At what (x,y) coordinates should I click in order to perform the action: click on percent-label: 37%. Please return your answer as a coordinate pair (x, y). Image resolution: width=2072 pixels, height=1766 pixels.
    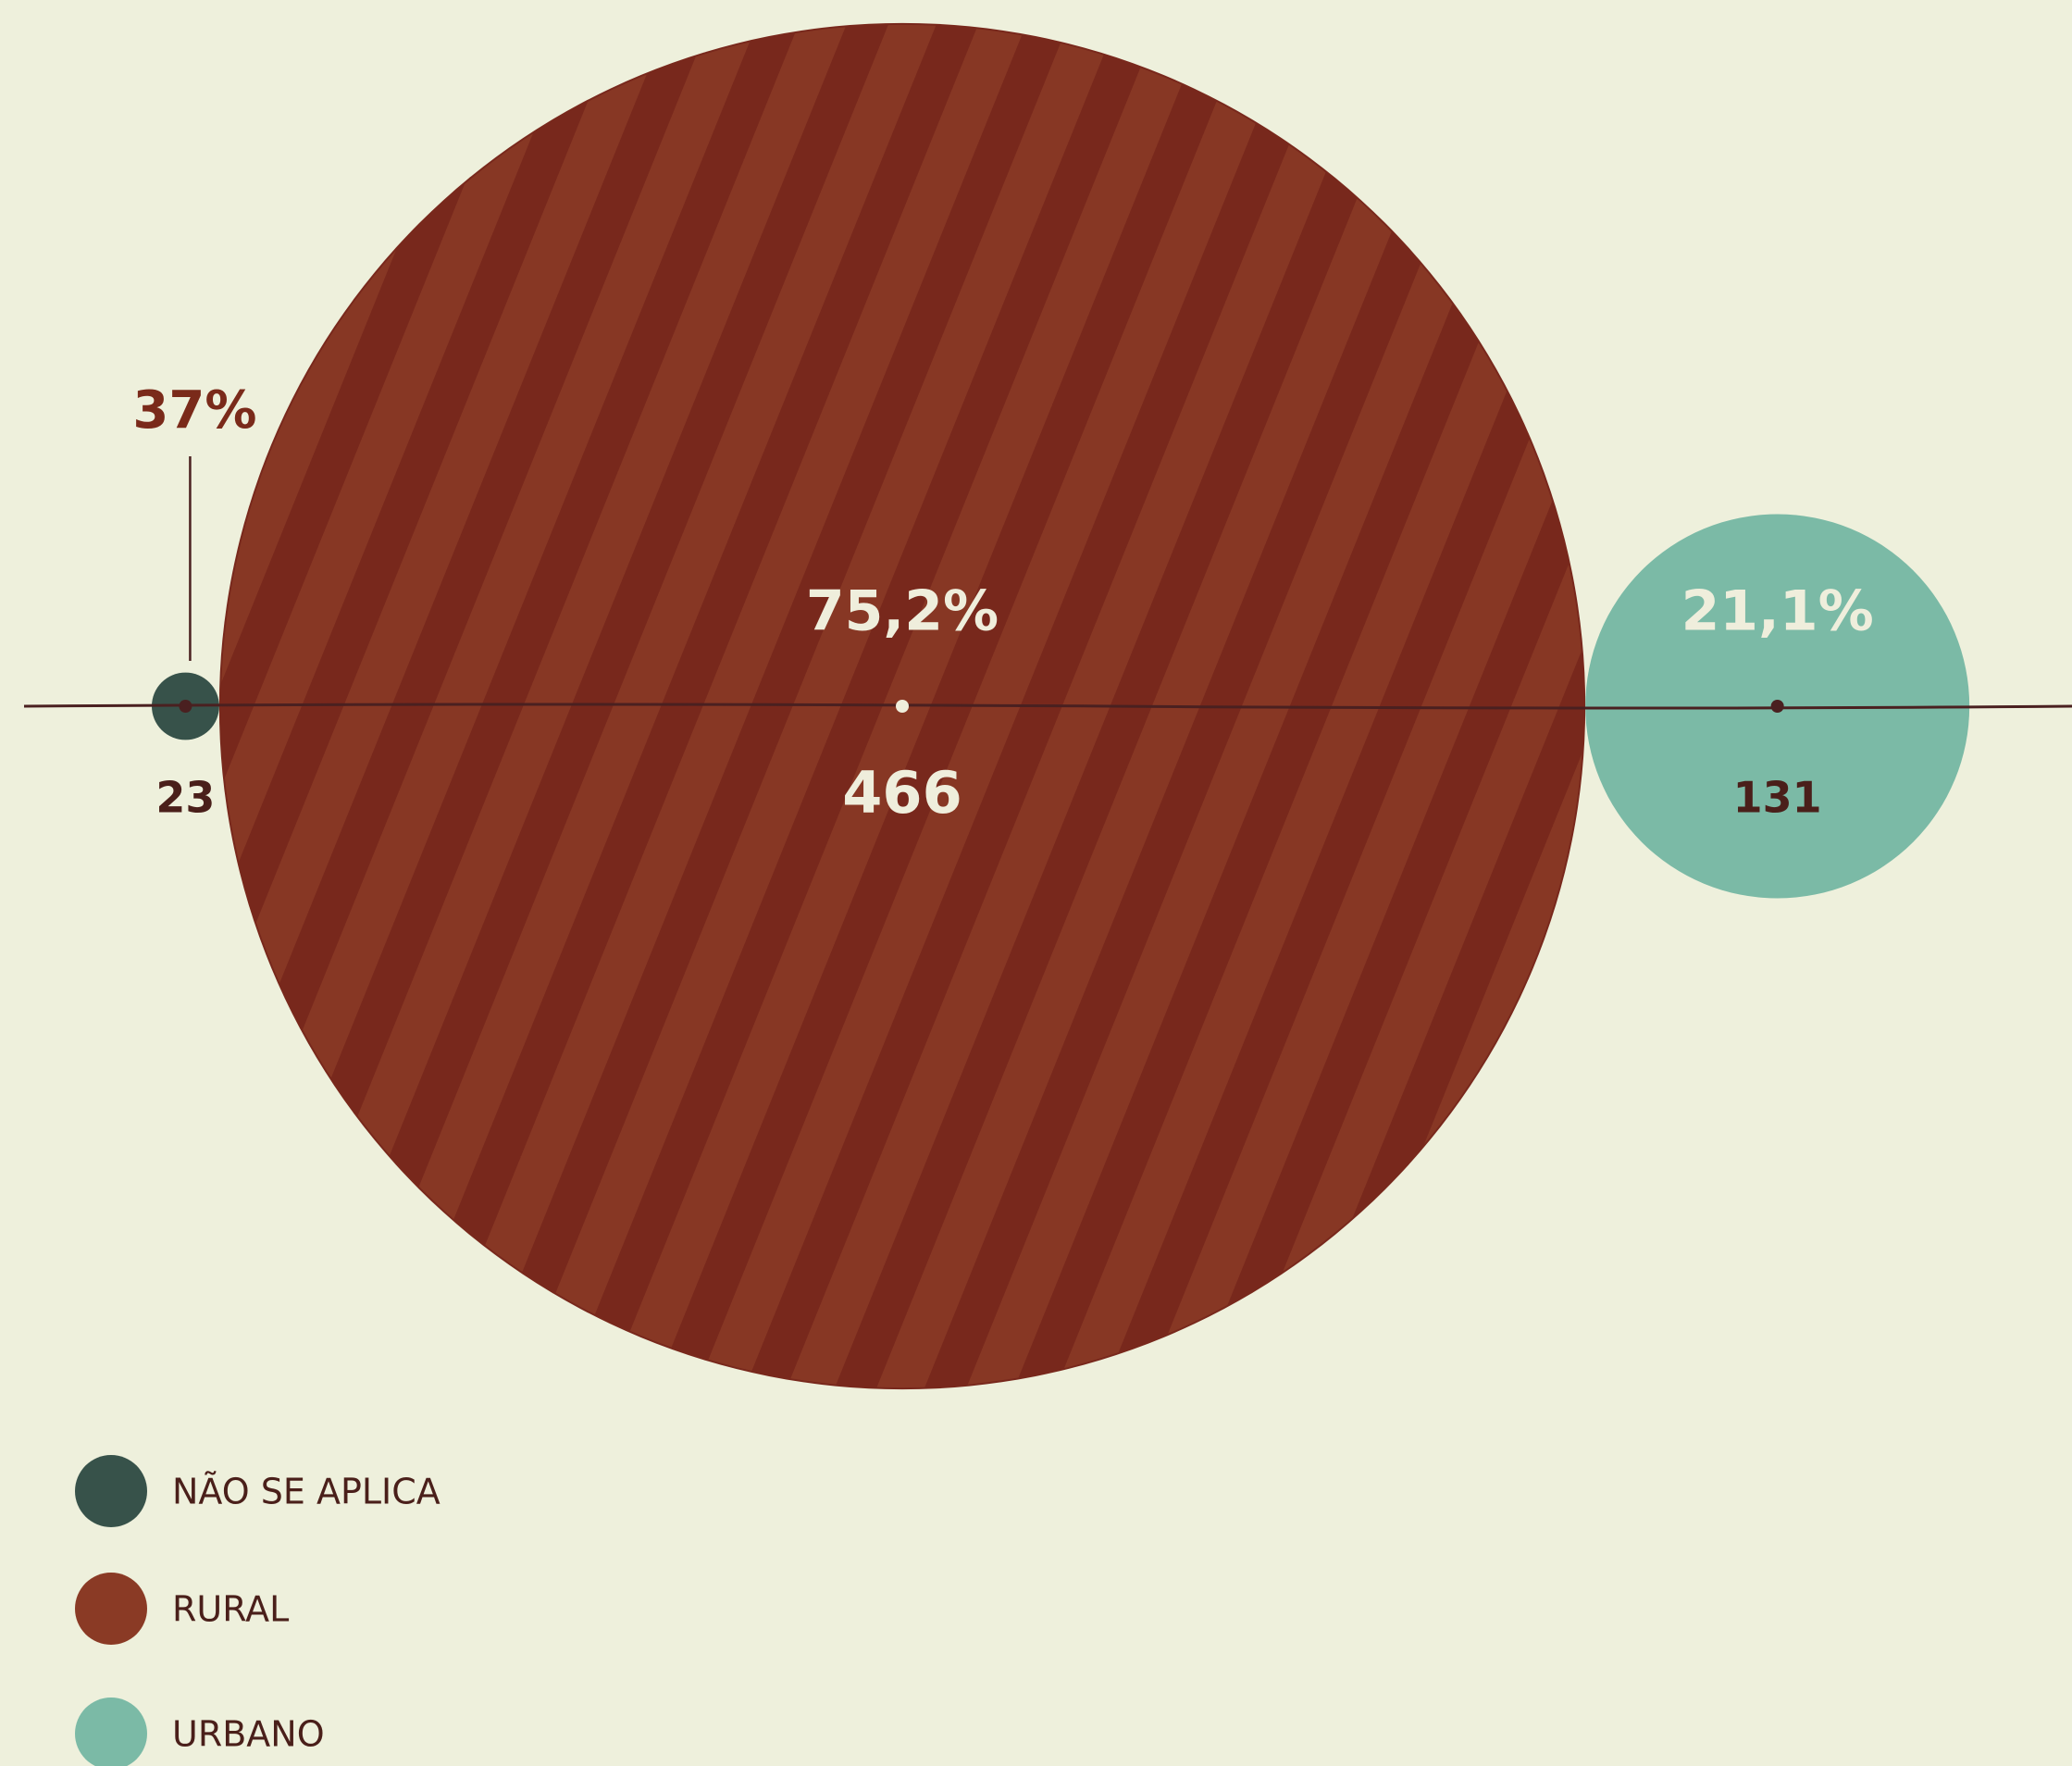
    Looking at the image, I should click on (194, 410).